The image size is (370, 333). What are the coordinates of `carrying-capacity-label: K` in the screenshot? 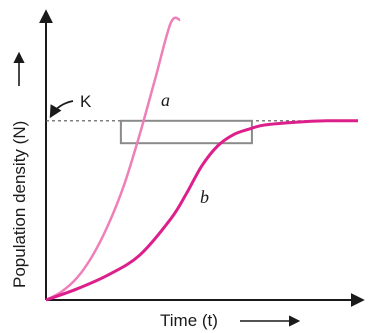 It's located at (86, 101).